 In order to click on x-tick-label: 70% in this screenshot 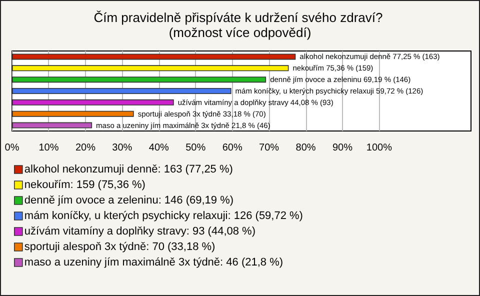, I will do `click(269, 148)`.